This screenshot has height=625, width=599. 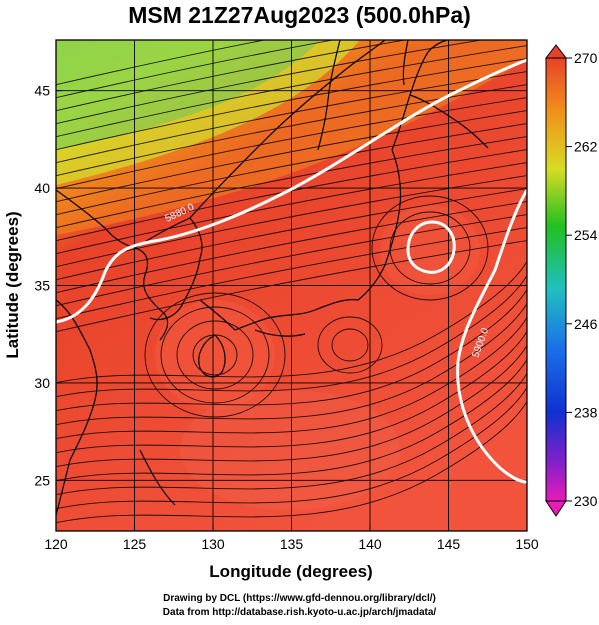 I want to click on colorbar-tick-label: 270, so click(x=586, y=58).